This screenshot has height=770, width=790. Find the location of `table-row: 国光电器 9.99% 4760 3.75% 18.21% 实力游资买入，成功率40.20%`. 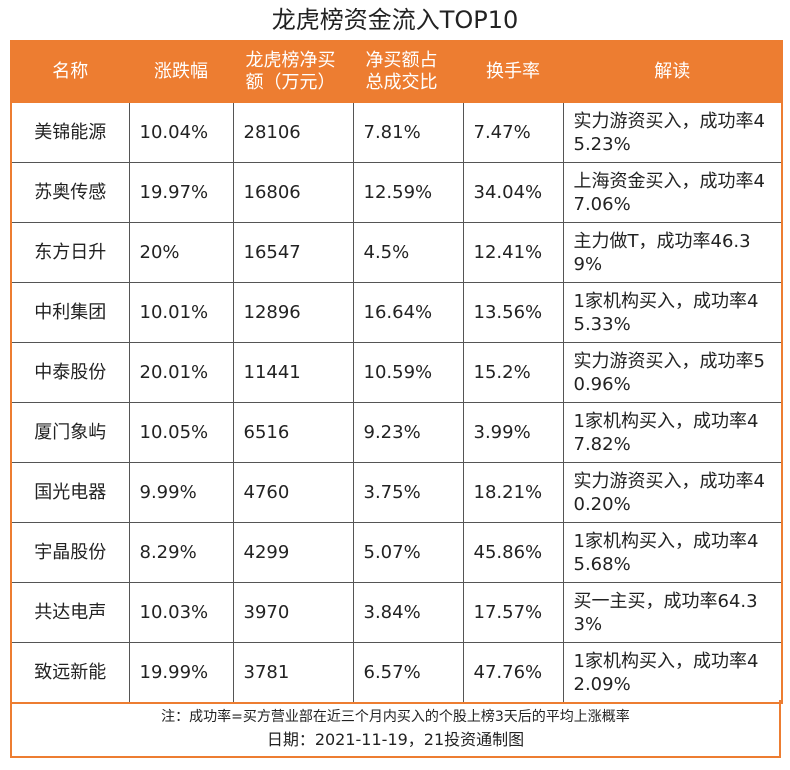

table-row: 国光电器 9.99% 4760 3.75% 18.21% 实力游资买入，成功率40.20% is located at coordinates (396, 492).